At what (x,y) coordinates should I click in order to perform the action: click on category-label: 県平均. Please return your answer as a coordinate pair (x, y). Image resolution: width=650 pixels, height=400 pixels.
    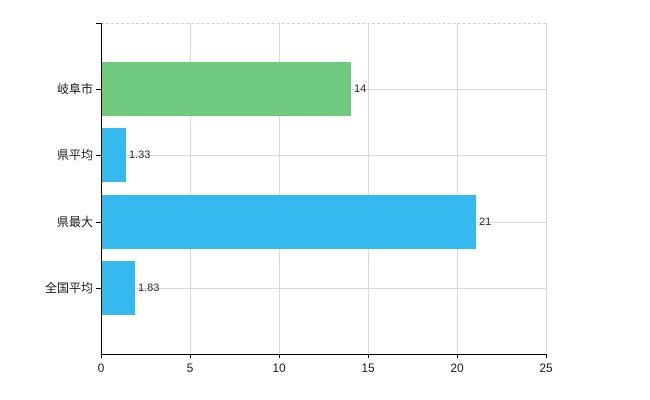
    Looking at the image, I should click on (74, 155).